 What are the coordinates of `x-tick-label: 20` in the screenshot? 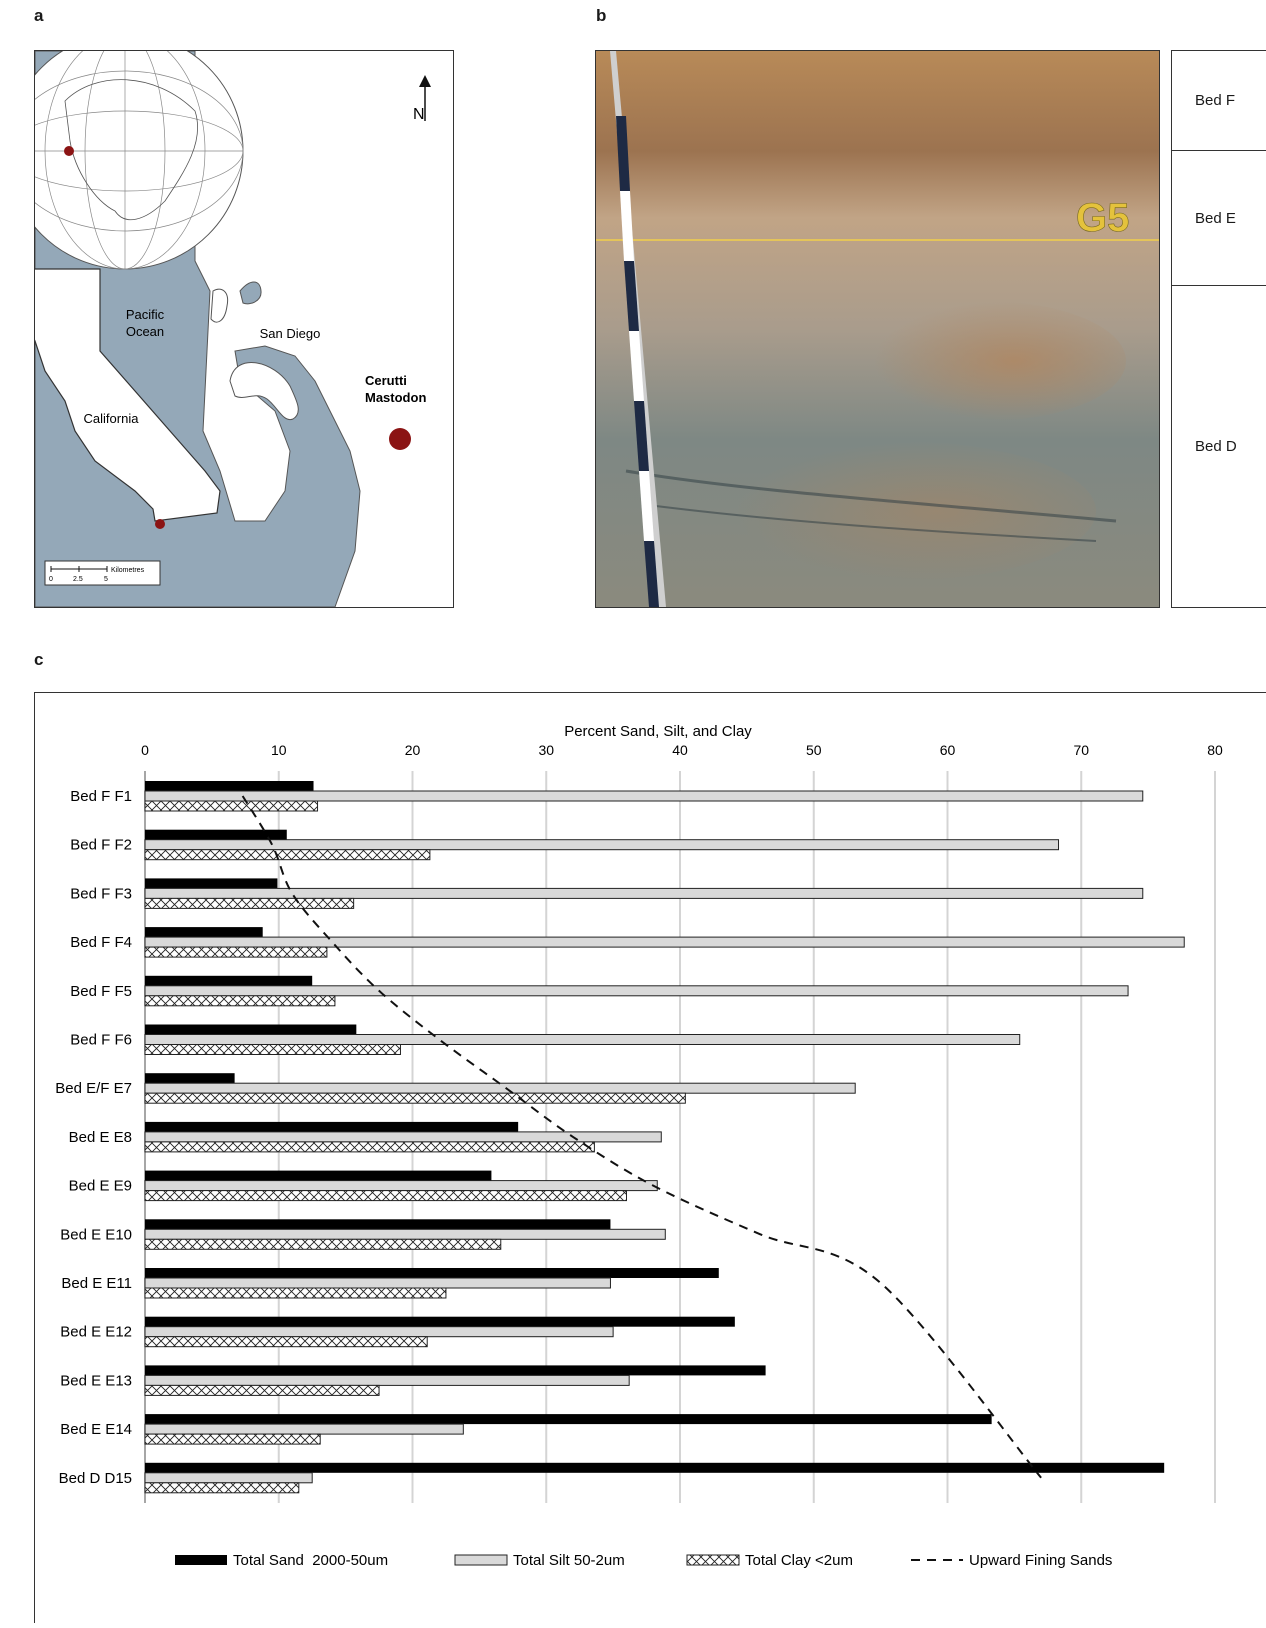 It's located at (413, 750).